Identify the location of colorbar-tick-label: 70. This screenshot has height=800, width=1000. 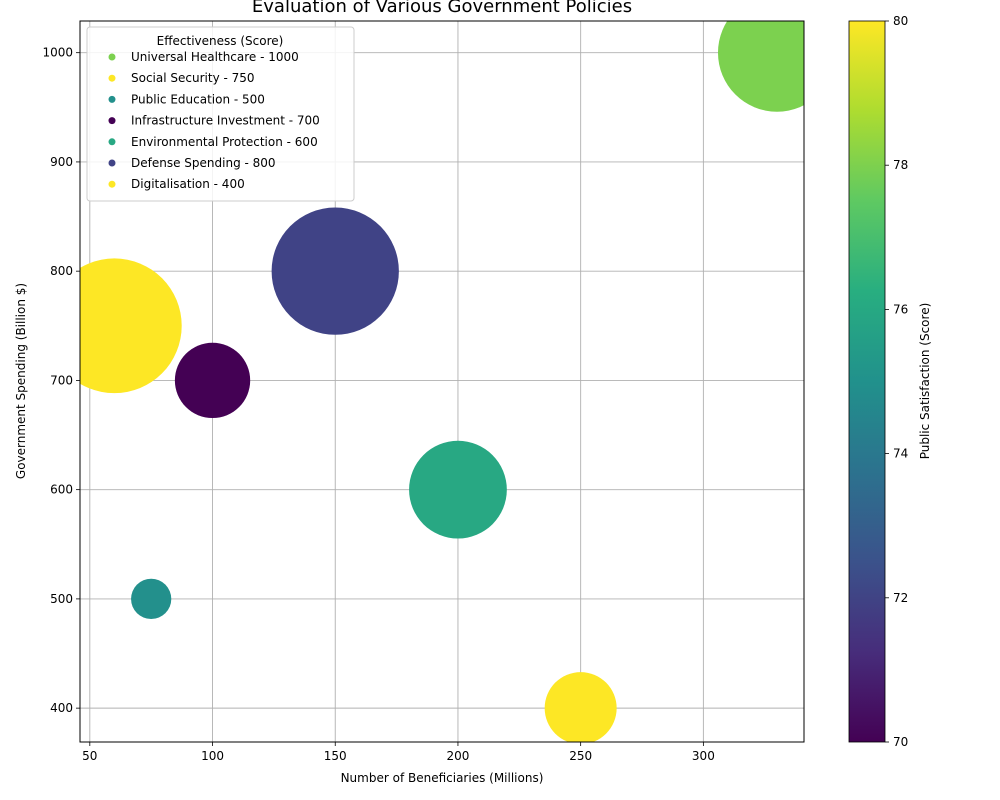
(900, 742).